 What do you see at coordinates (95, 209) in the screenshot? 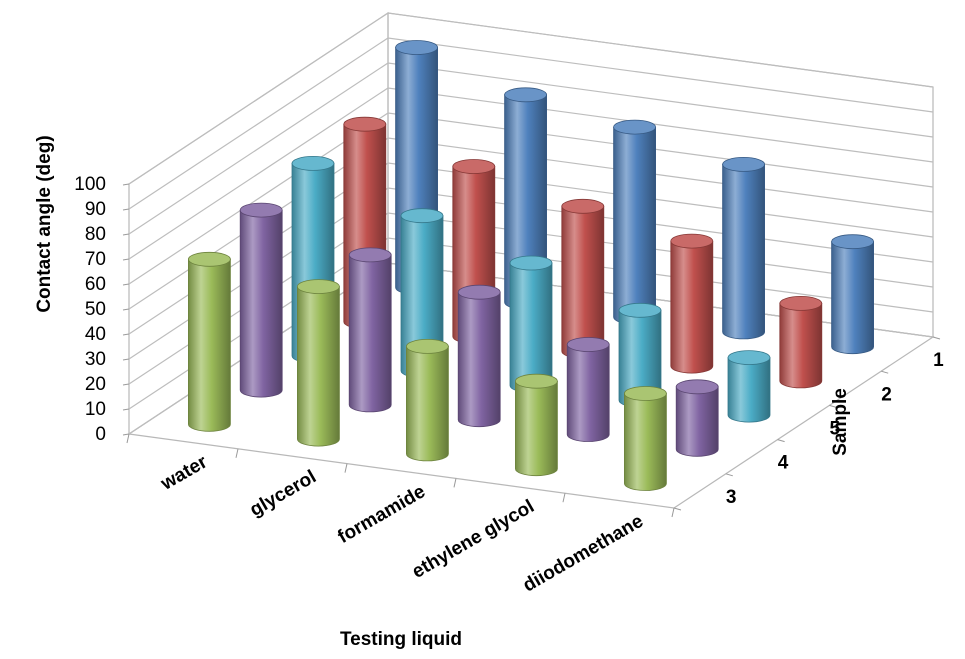
I see `y-tick-label: 90` at bounding box center [95, 209].